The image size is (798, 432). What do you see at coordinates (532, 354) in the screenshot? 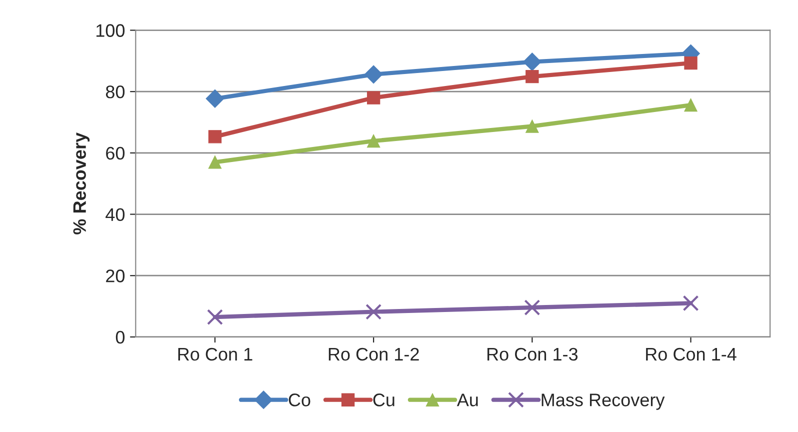
I see `x-tick-label: Ro Con 1-3` at bounding box center [532, 354].